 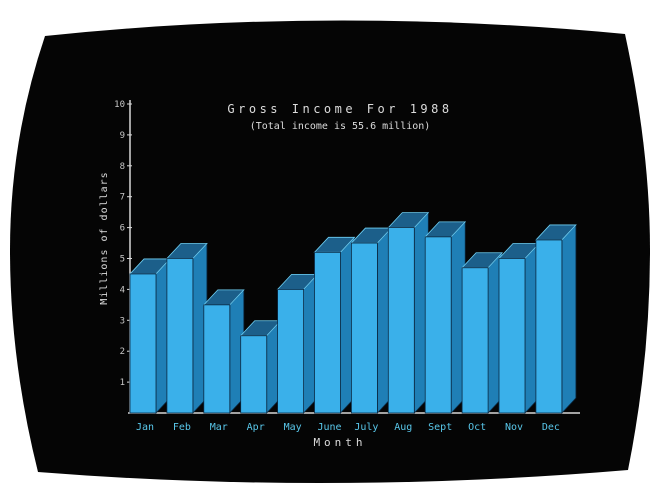 What do you see at coordinates (514, 427) in the screenshot?
I see `x-tick-label: Nov` at bounding box center [514, 427].